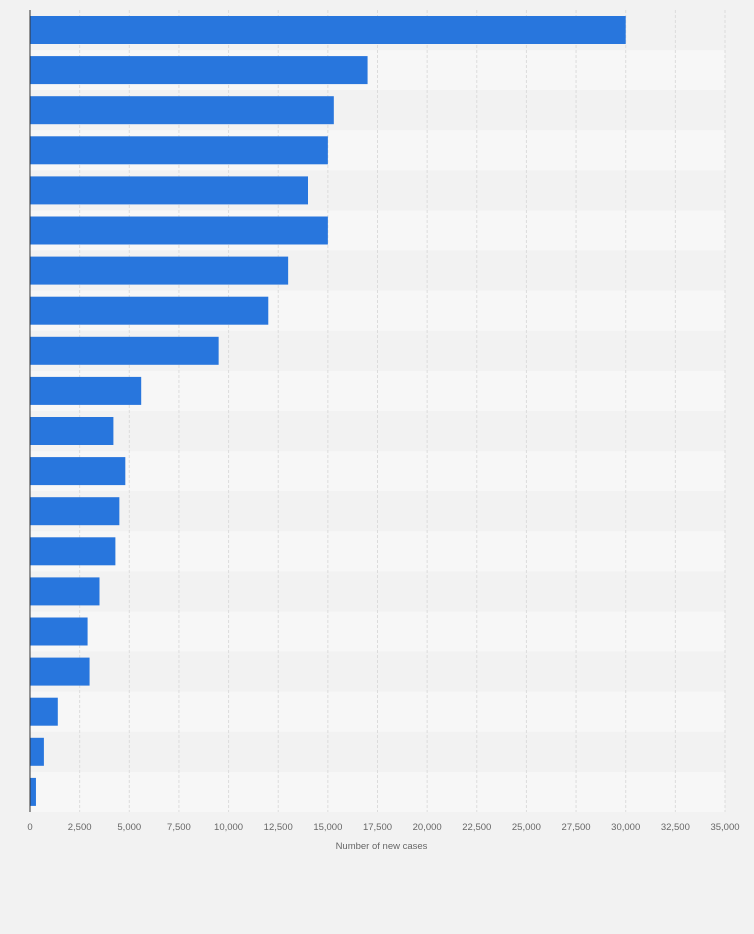 Image resolution: width=754 pixels, height=934 pixels. What do you see at coordinates (382, 846) in the screenshot?
I see `x-axis-label: Number of new cases` at bounding box center [382, 846].